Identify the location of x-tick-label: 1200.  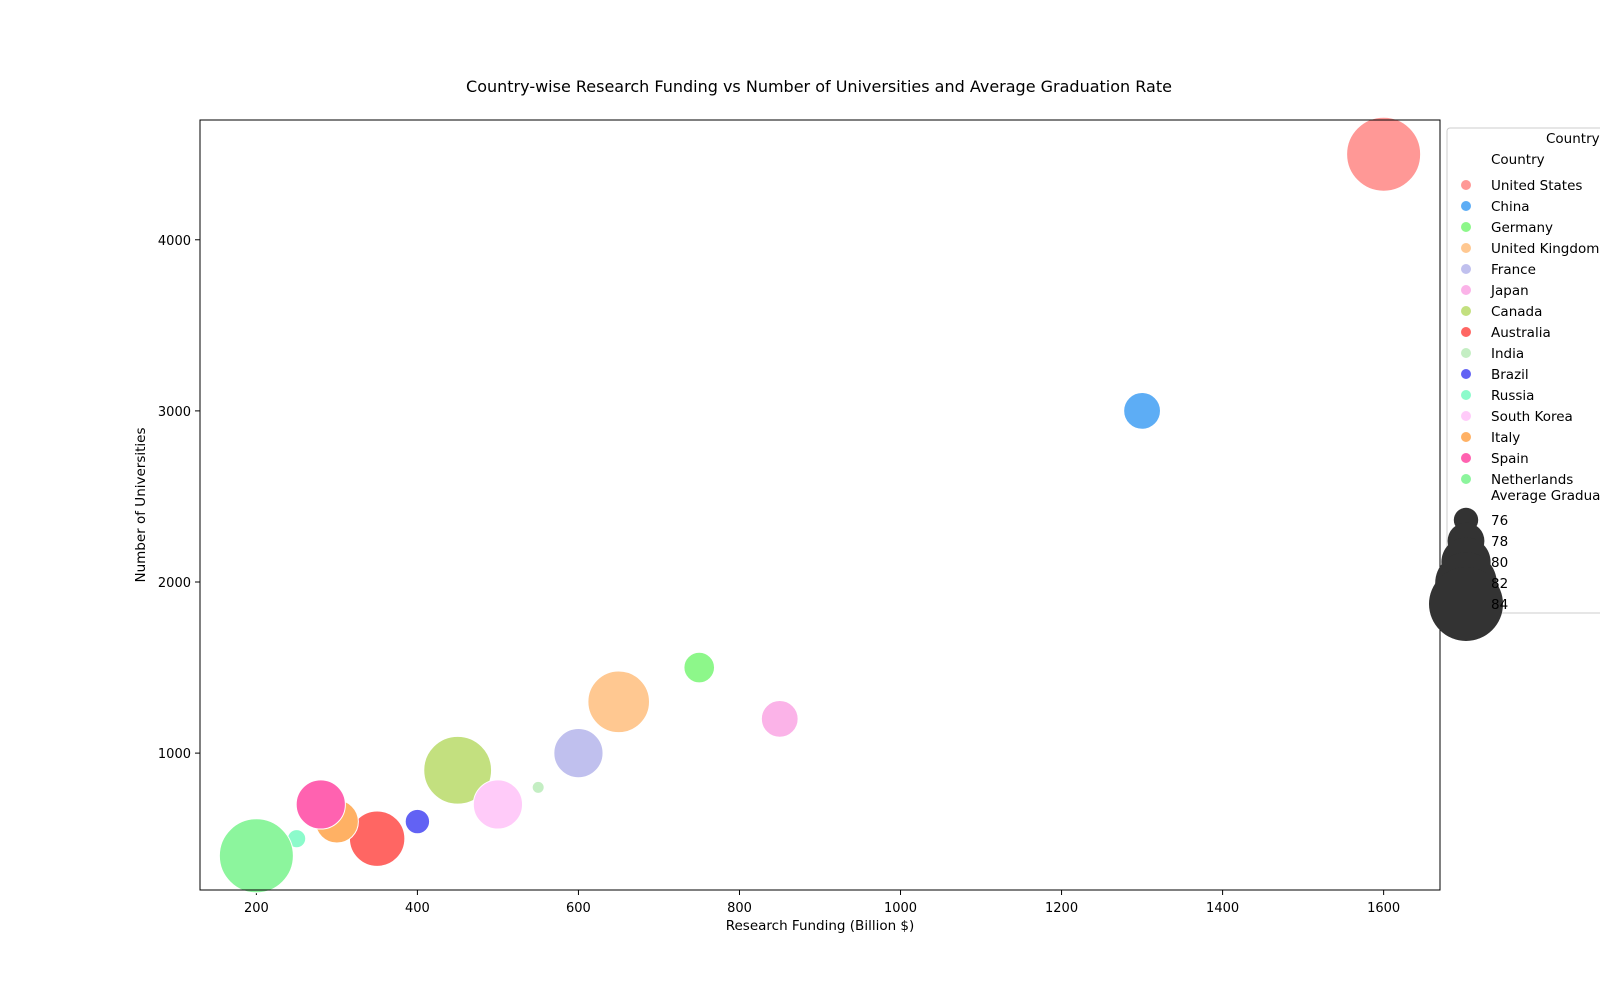
(1061, 908).